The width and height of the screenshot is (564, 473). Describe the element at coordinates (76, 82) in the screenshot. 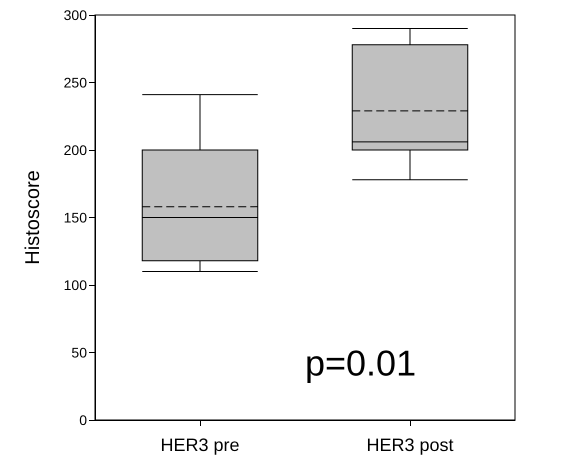

I see `y-tick-label: 250` at that location.